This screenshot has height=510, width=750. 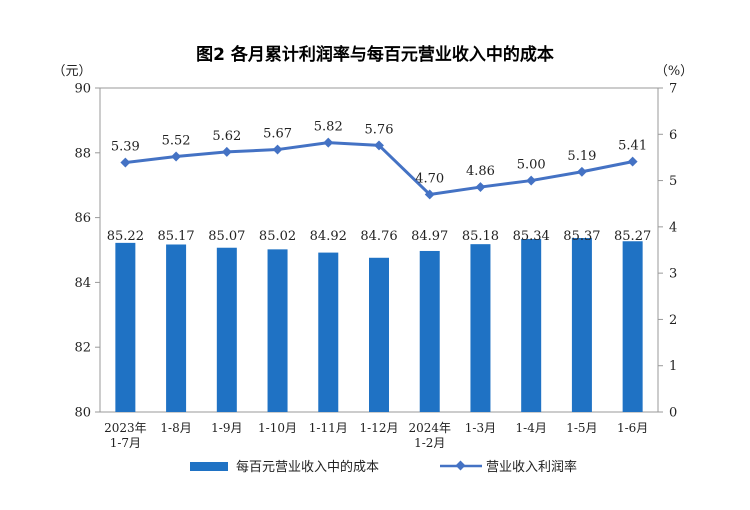 What do you see at coordinates (673, 413) in the screenshot?
I see `right-tick-label: 0` at bounding box center [673, 413].